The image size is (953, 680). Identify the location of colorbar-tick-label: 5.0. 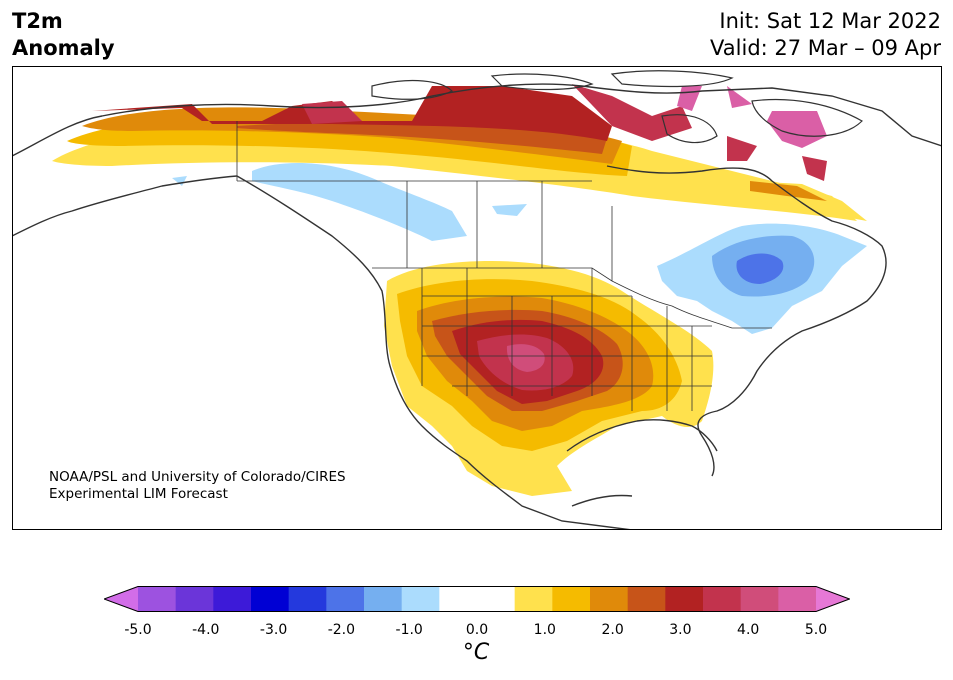
(816, 630).